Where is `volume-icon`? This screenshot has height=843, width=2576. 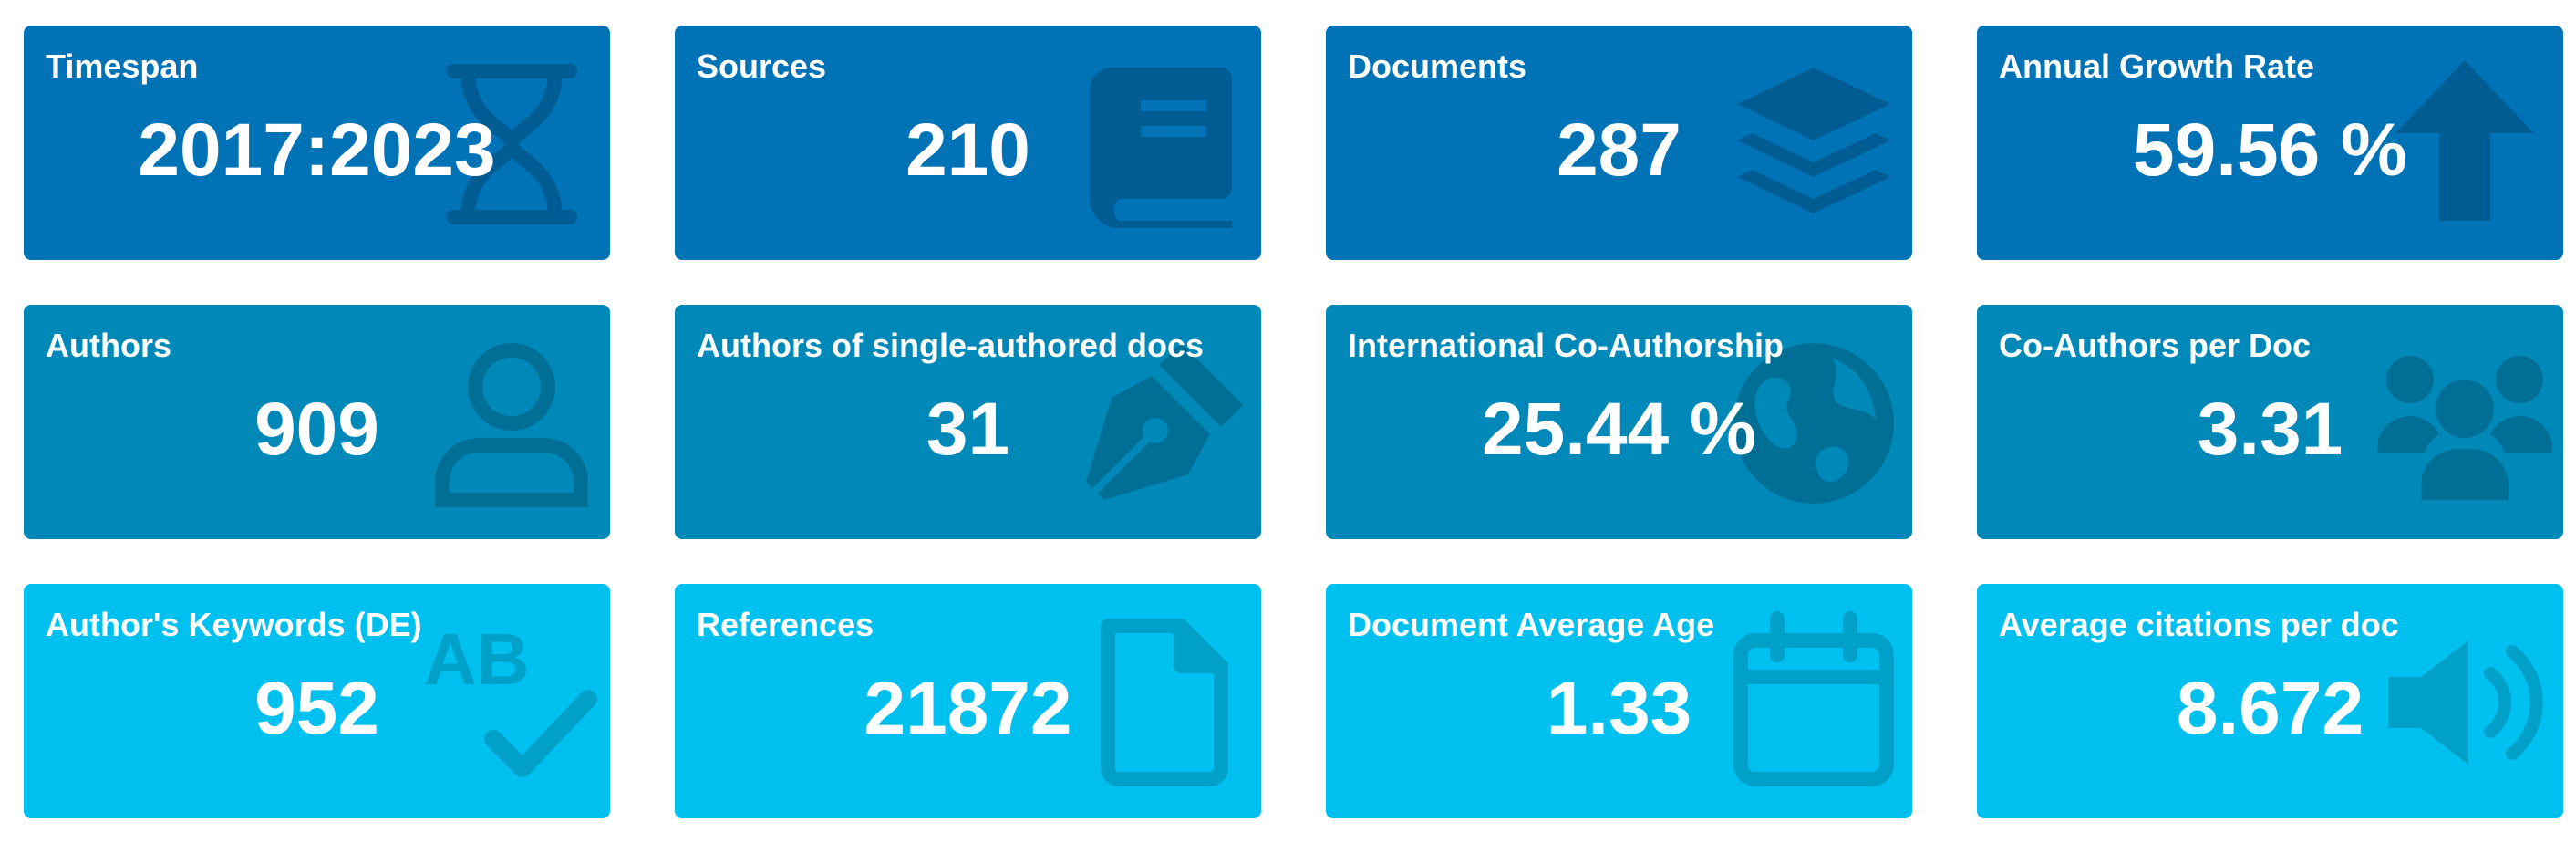 volume-icon is located at coordinates (2465, 702).